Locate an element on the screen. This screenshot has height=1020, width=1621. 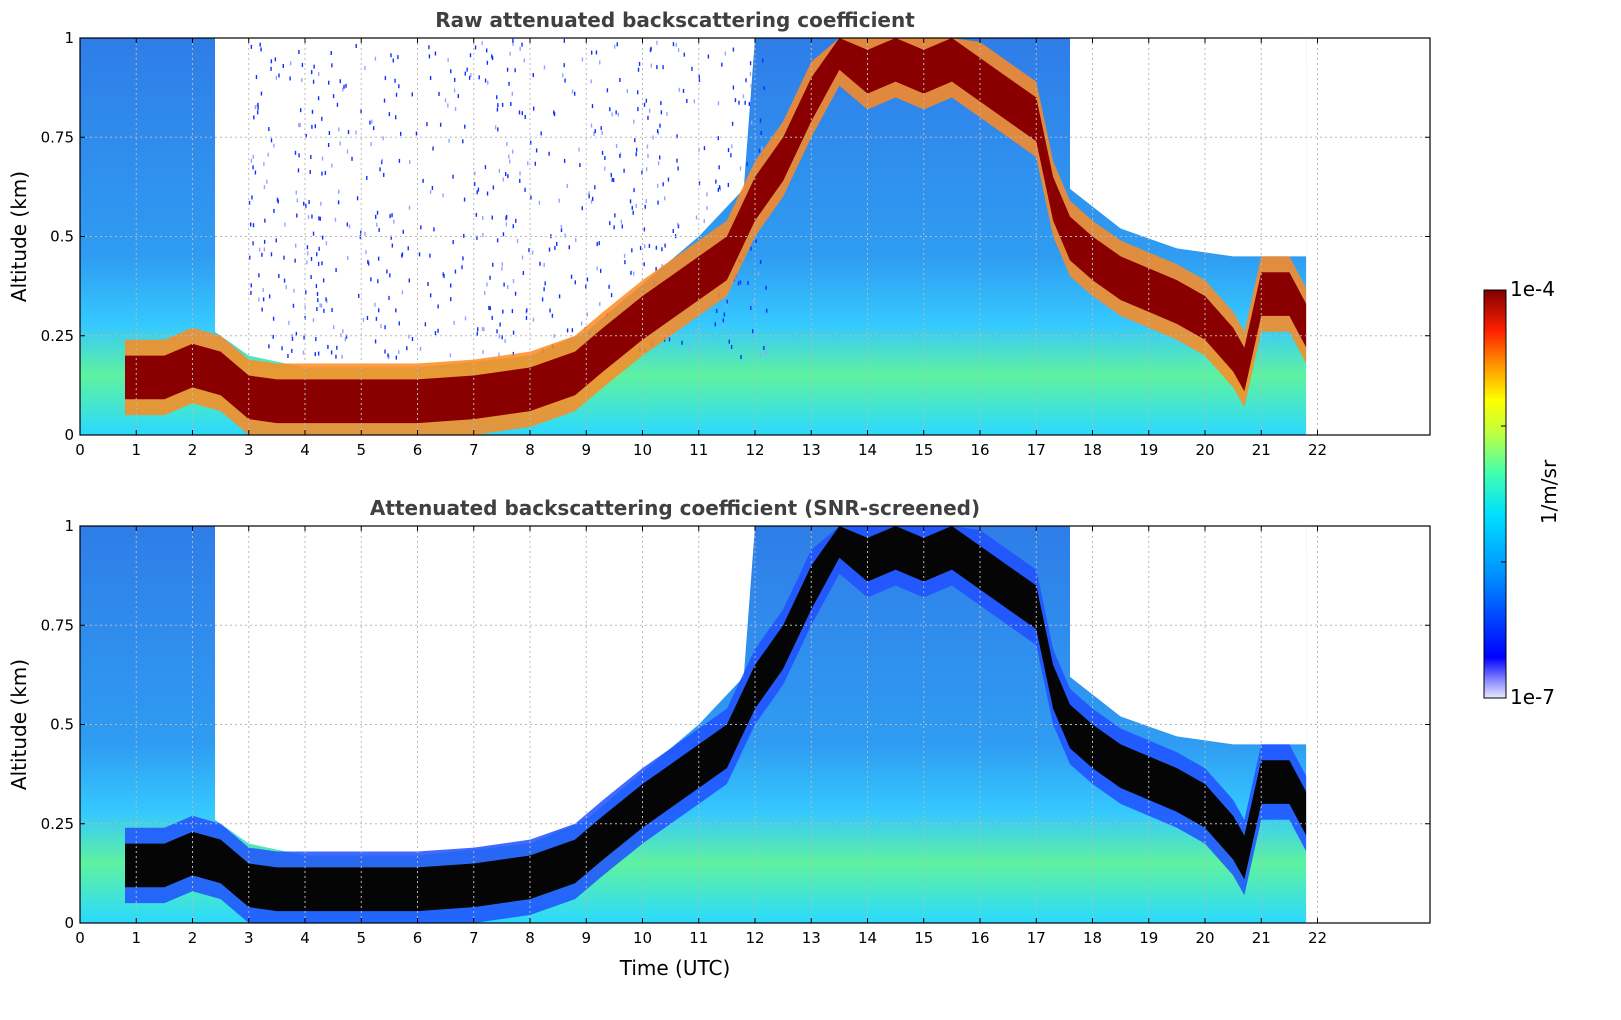
x-tick-label: 14 is located at coordinates (867, 450).